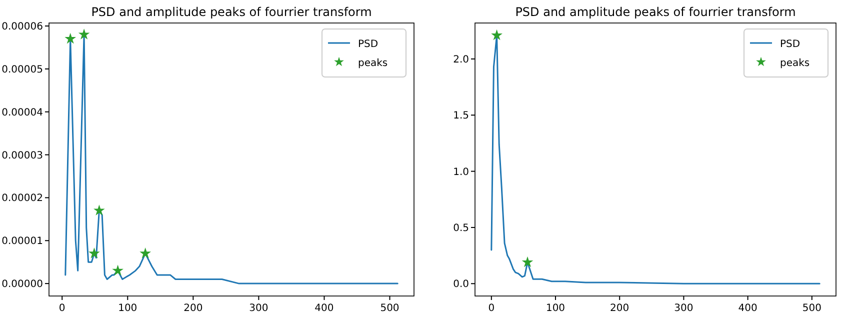  I want to click on y-tick-label: 0.0, so click(461, 284).